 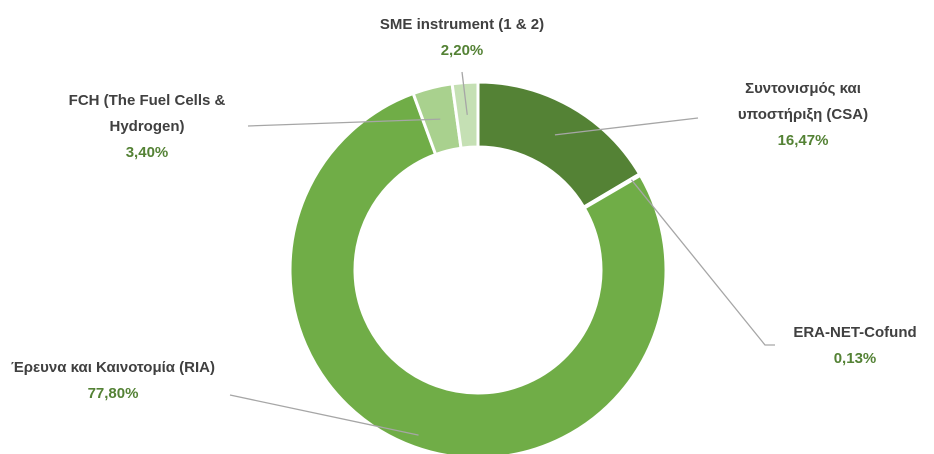 I want to click on slice, so click(x=465, y=115).